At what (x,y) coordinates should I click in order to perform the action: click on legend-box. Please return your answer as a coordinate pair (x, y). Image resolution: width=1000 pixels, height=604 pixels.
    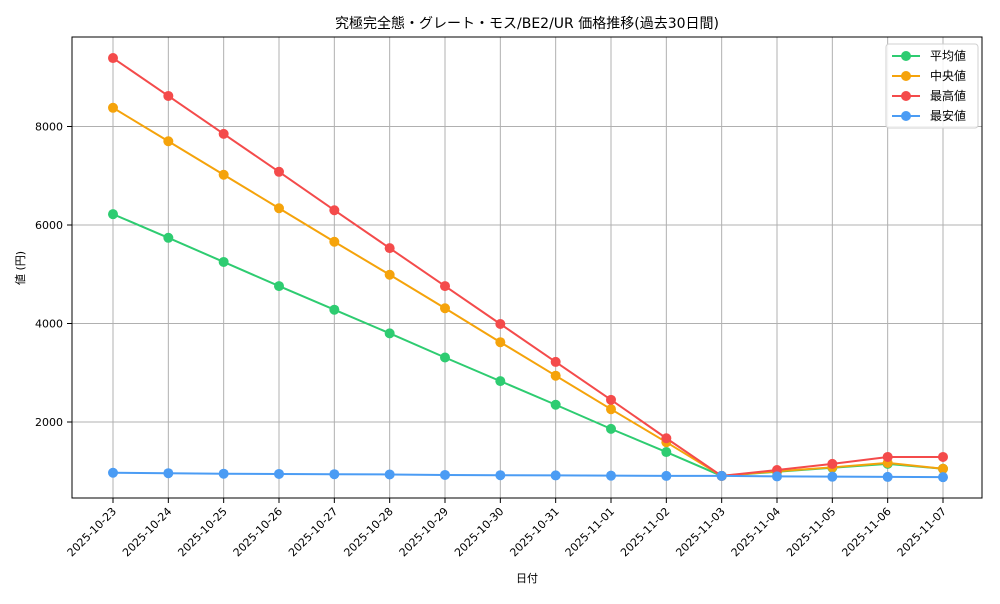
    Looking at the image, I should click on (932, 86).